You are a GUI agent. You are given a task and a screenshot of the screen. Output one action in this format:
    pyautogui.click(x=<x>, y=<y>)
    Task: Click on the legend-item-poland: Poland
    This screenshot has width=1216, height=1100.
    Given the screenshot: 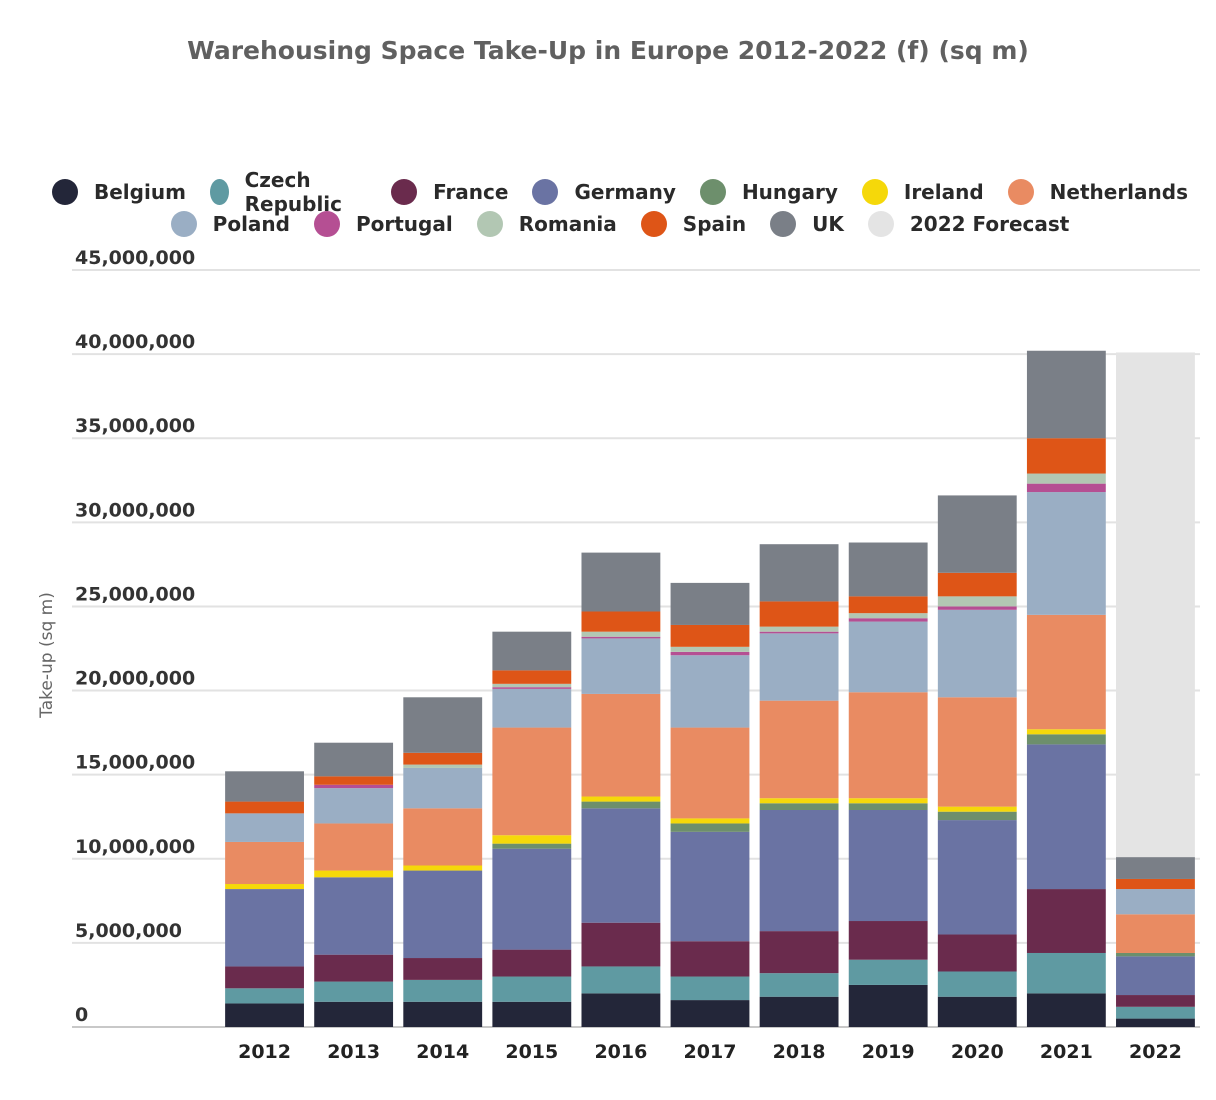 What is the action you would take?
    pyautogui.click(x=230, y=224)
    